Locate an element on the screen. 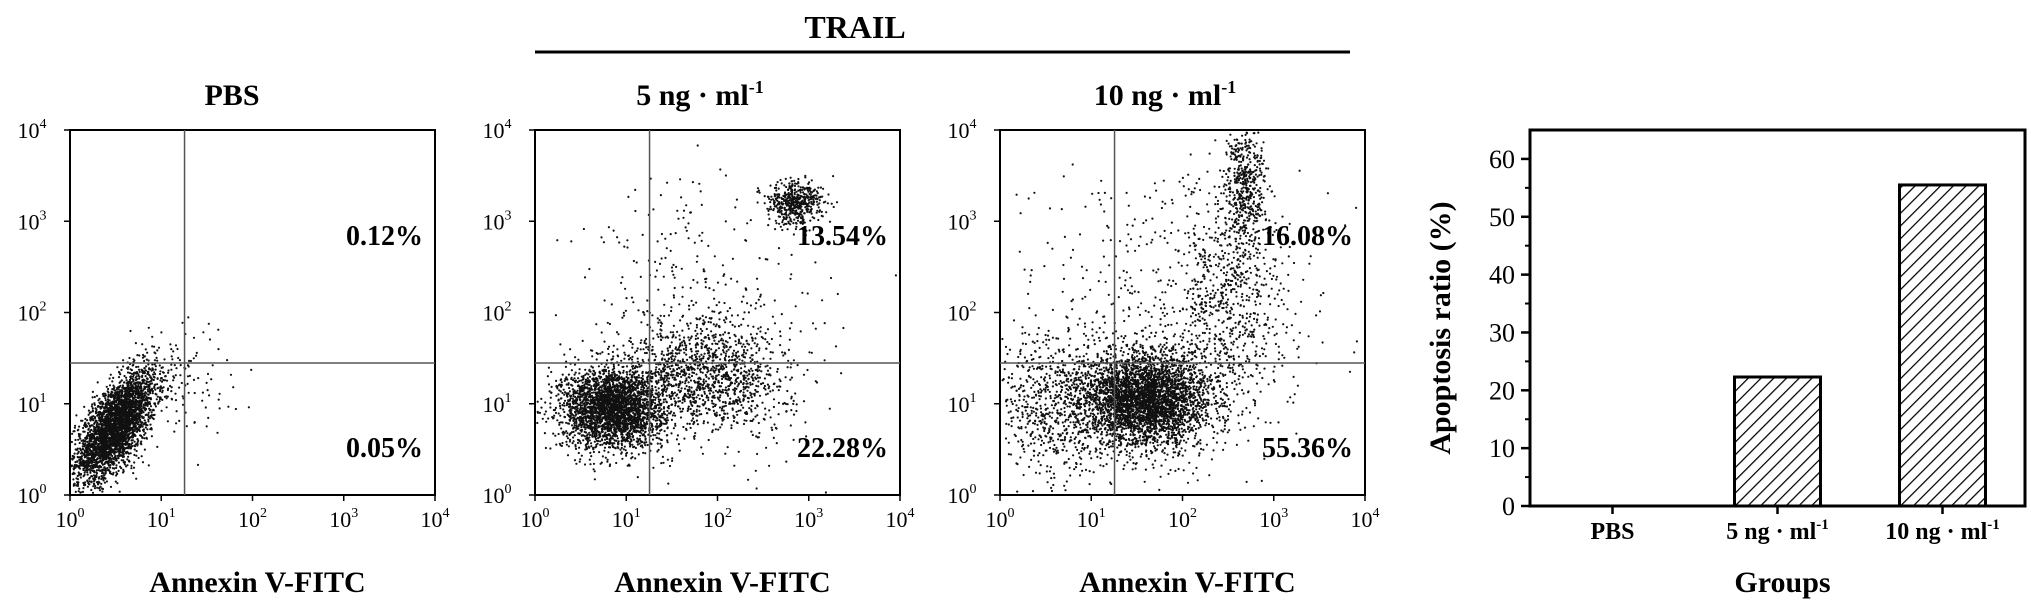  event-dots is located at coordinates (161, 405).